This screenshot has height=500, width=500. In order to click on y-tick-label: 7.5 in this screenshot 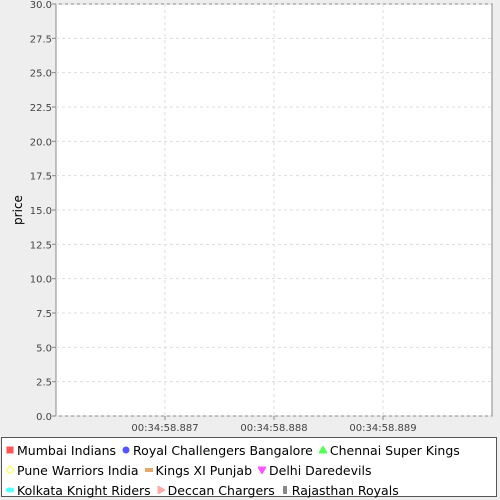, I will do `click(44, 314)`.